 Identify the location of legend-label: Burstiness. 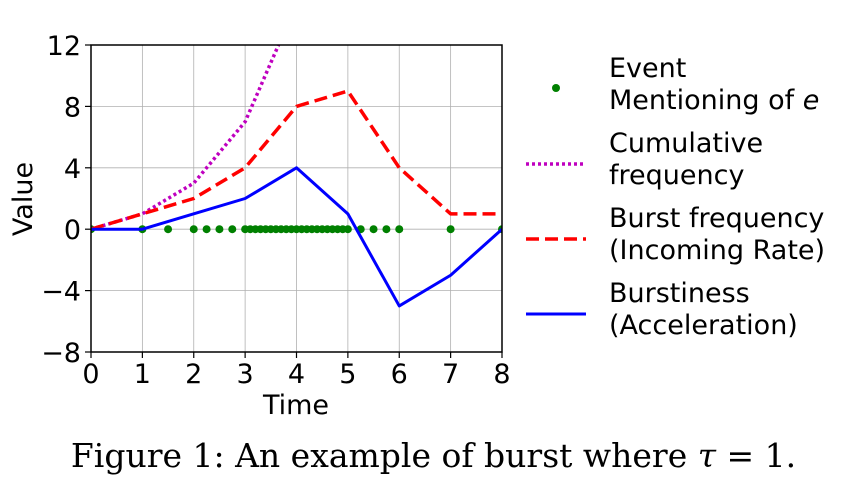
(679, 293).